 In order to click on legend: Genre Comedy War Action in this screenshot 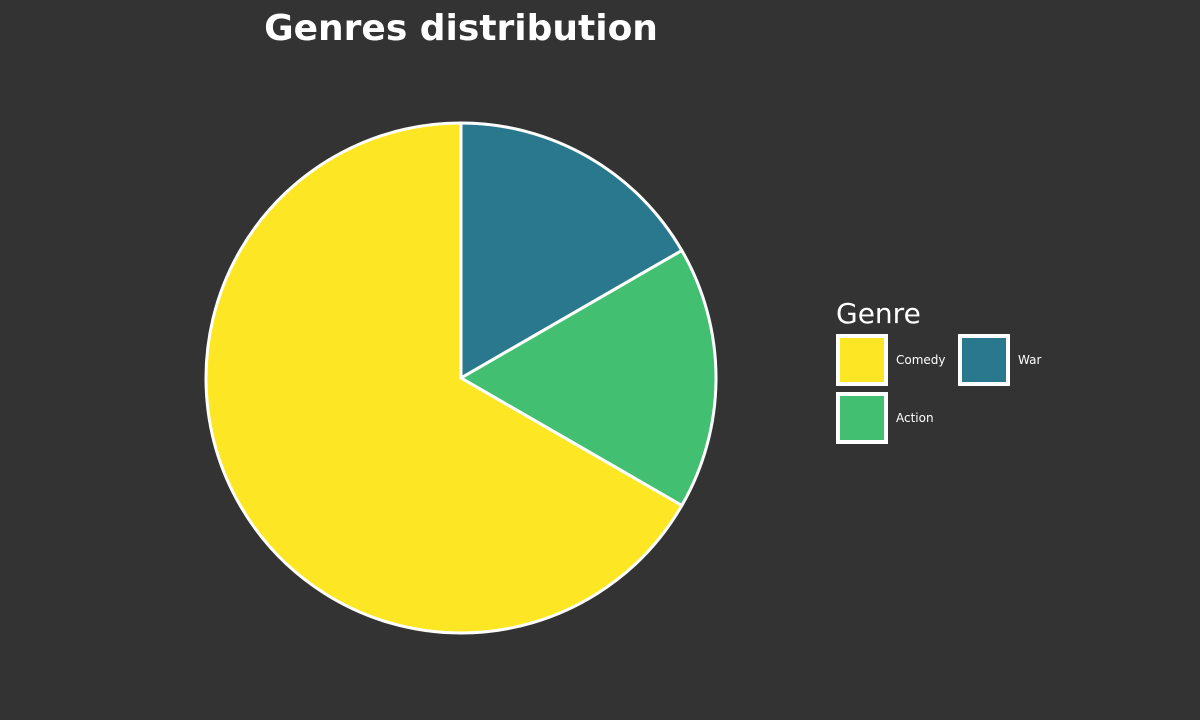, I will do `click(956, 380)`.